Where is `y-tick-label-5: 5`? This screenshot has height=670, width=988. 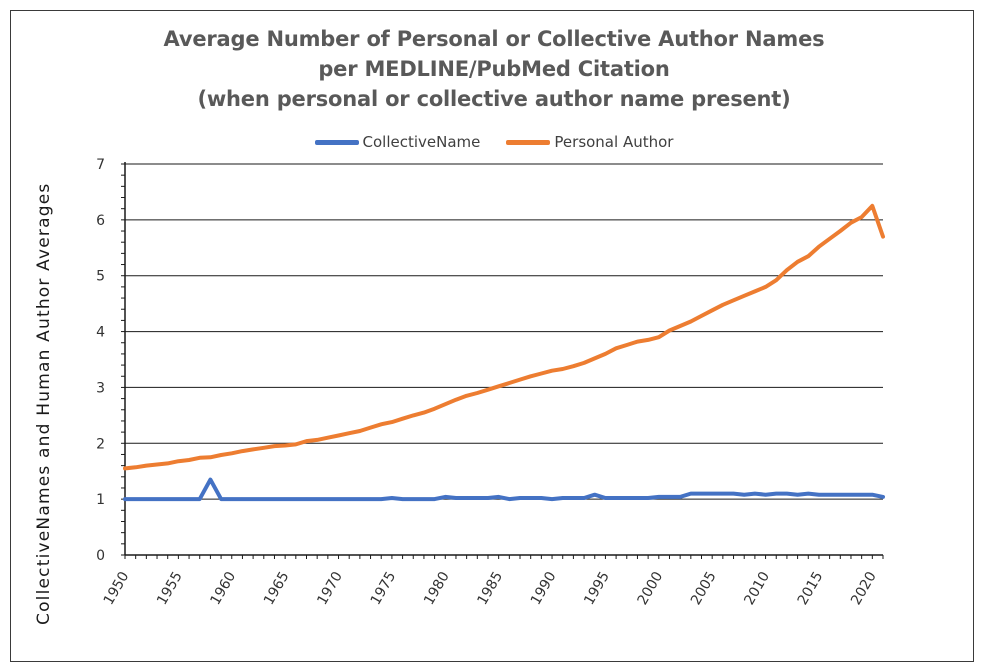 y-tick-label-5: 5 is located at coordinates (100, 277).